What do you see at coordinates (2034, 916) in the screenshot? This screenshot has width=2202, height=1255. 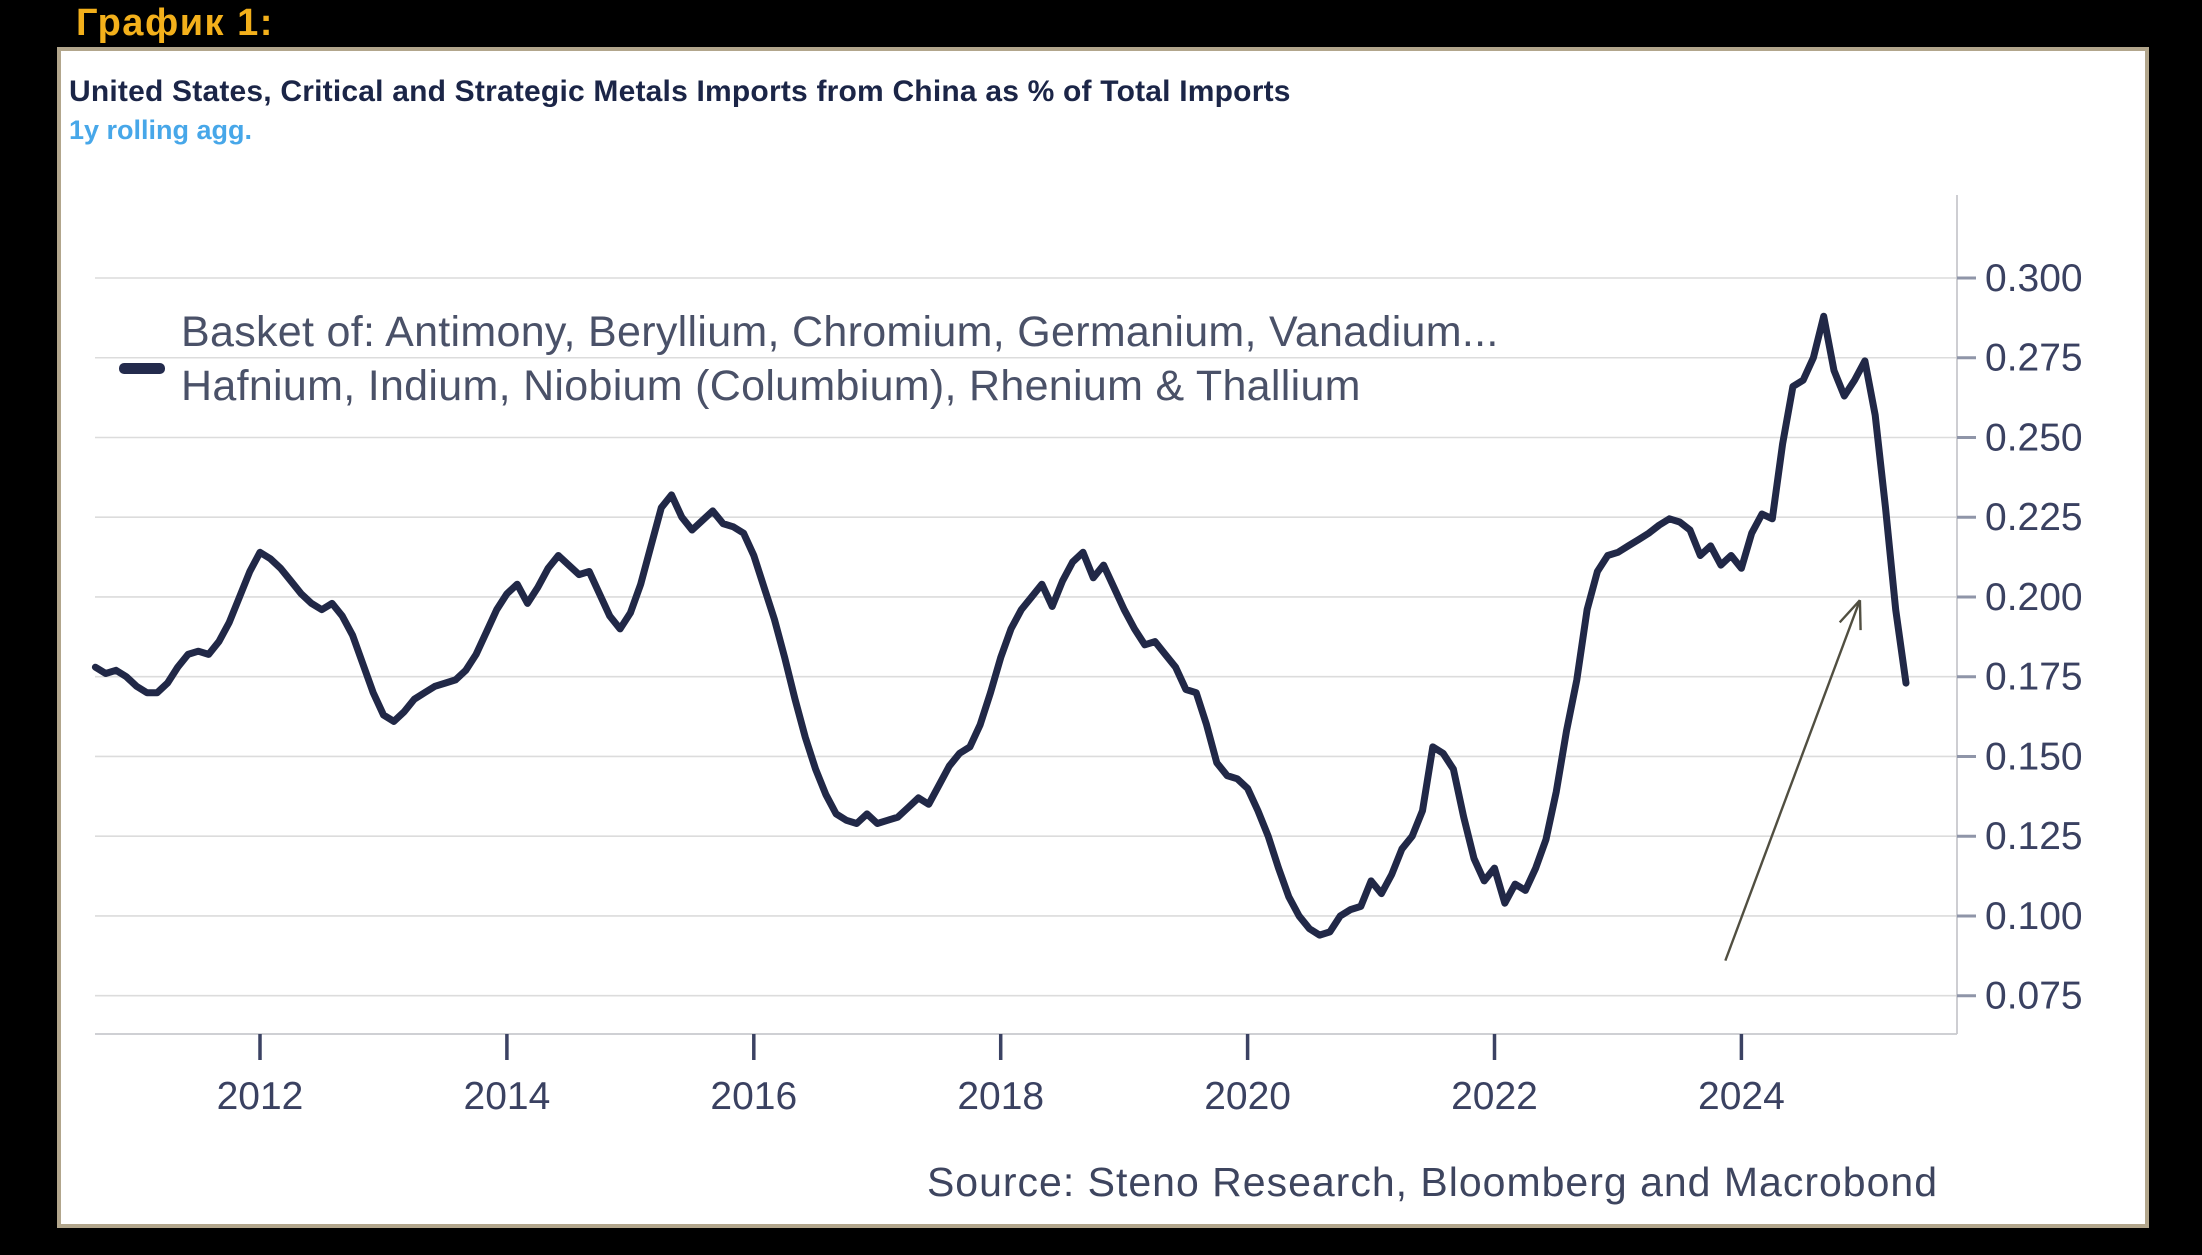 I see `y-axis-label: 0.100` at bounding box center [2034, 916].